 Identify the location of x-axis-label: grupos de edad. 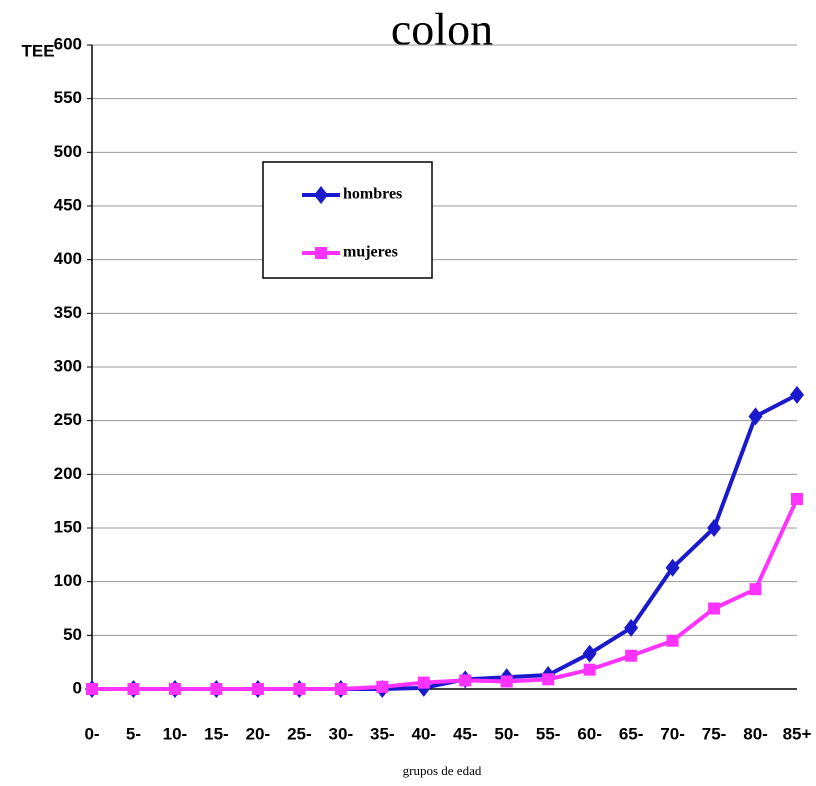
(442, 770).